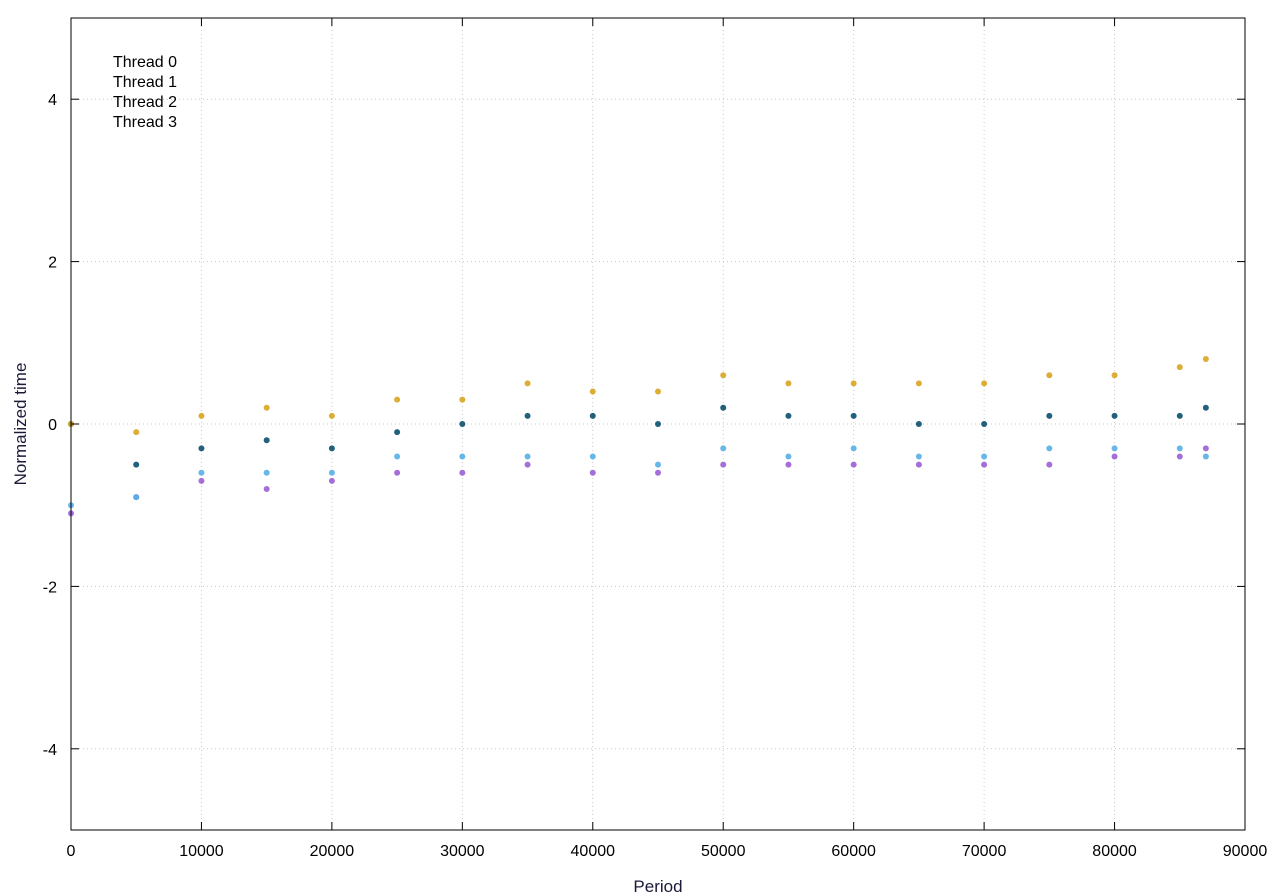  Describe the element at coordinates (1114, 851) in the screenshot. I see `x-tick-label: 80000` at that location.